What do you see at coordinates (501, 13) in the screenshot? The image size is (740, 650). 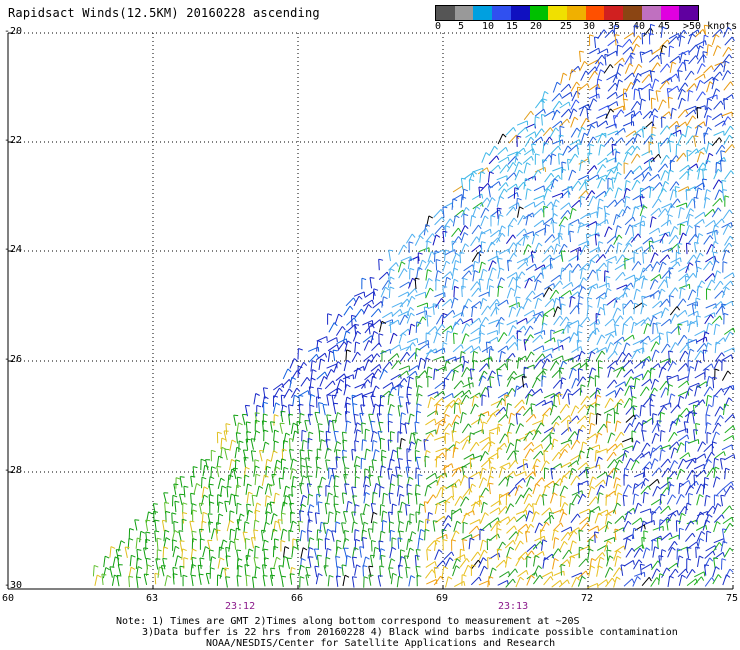 I see `colorbar-swatch` at bounding box center [501, 13].